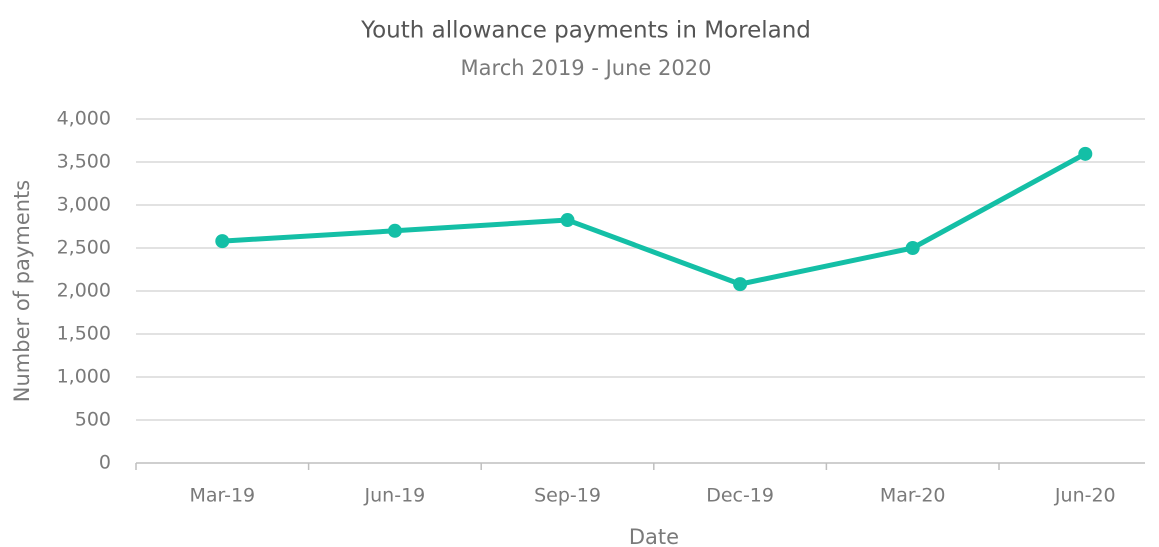  What do you see at coordinates (586, 68) in the screenshot?
I see `chart-subtitle: March 2019 - June 2020` at bounding box center [586, 68].